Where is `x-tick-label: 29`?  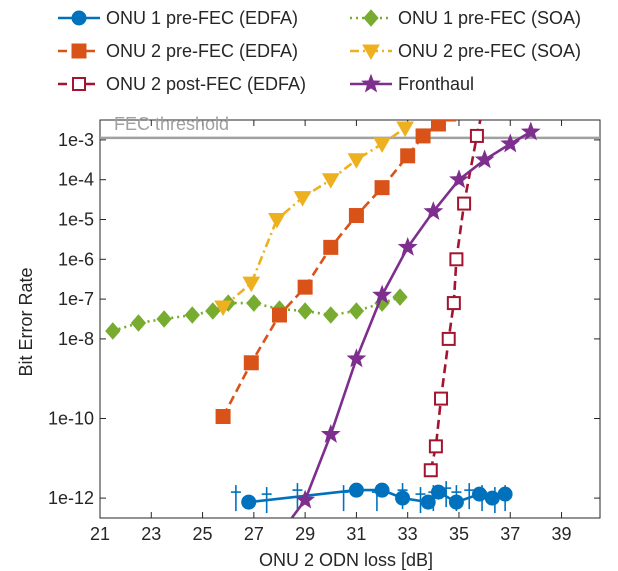 x-tick-label: 29 is located at coordinates (305, 534).